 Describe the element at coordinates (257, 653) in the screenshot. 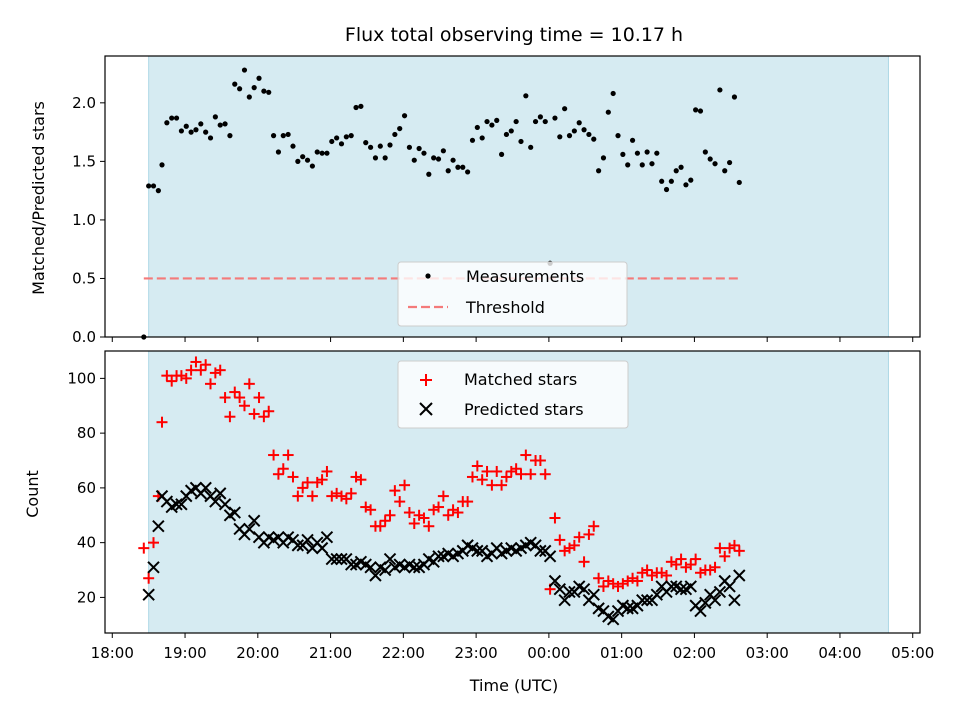

I see `x-tick-label: 20:00` at that location.